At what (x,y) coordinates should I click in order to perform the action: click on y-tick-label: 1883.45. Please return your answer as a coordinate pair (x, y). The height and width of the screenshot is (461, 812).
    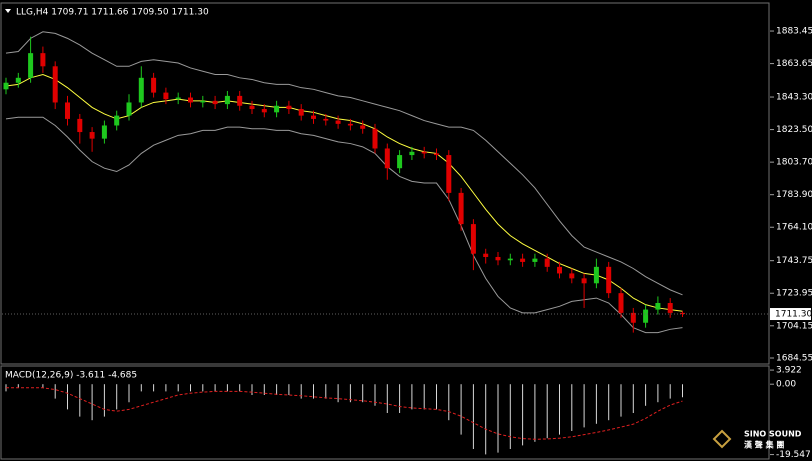
    Looking at the image, I should click on (794, 32).